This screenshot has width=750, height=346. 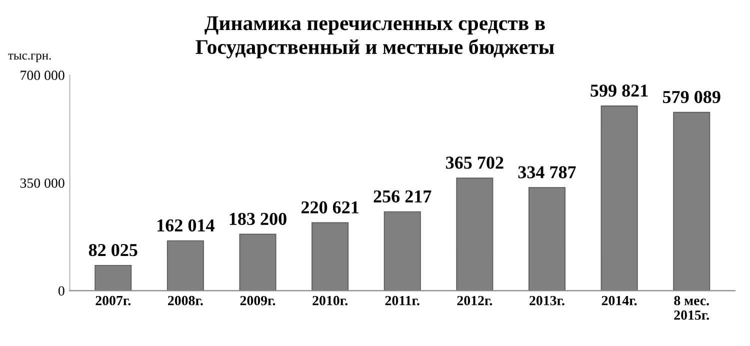 I want to click on x-tick-label: 2013г., so click(x=547, y=301).